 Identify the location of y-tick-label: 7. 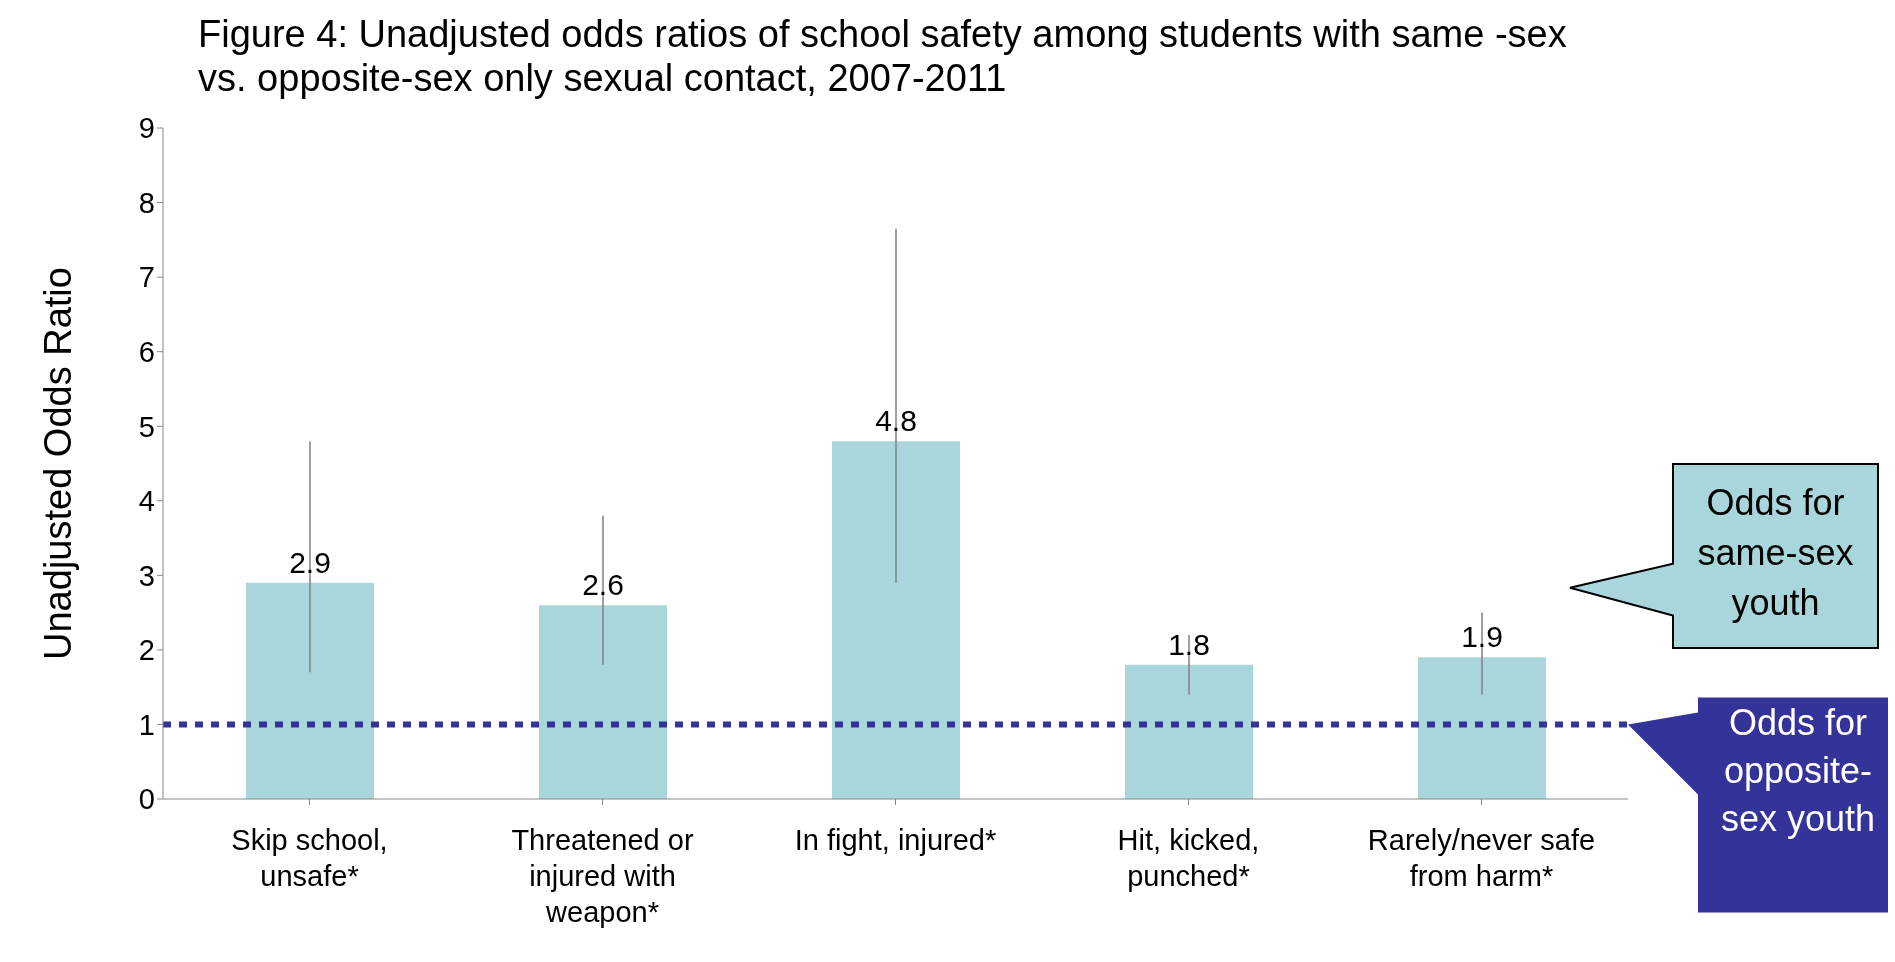
(146, 277).